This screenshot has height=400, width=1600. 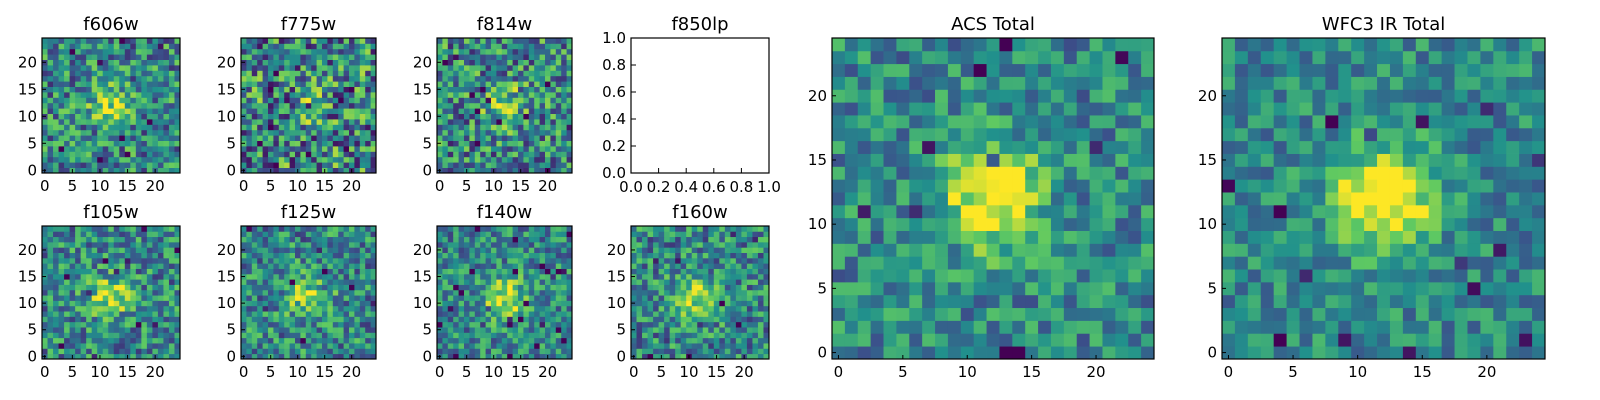 I want to click on heatmap-cells, so click(x=111, y=106).